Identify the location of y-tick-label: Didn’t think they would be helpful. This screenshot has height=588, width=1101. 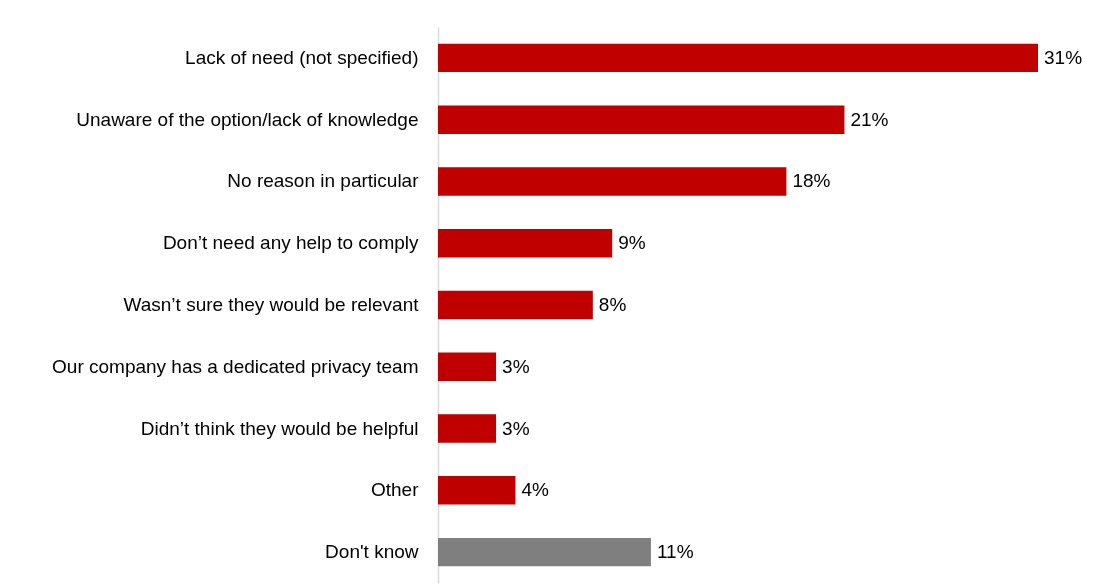
(279, 428).